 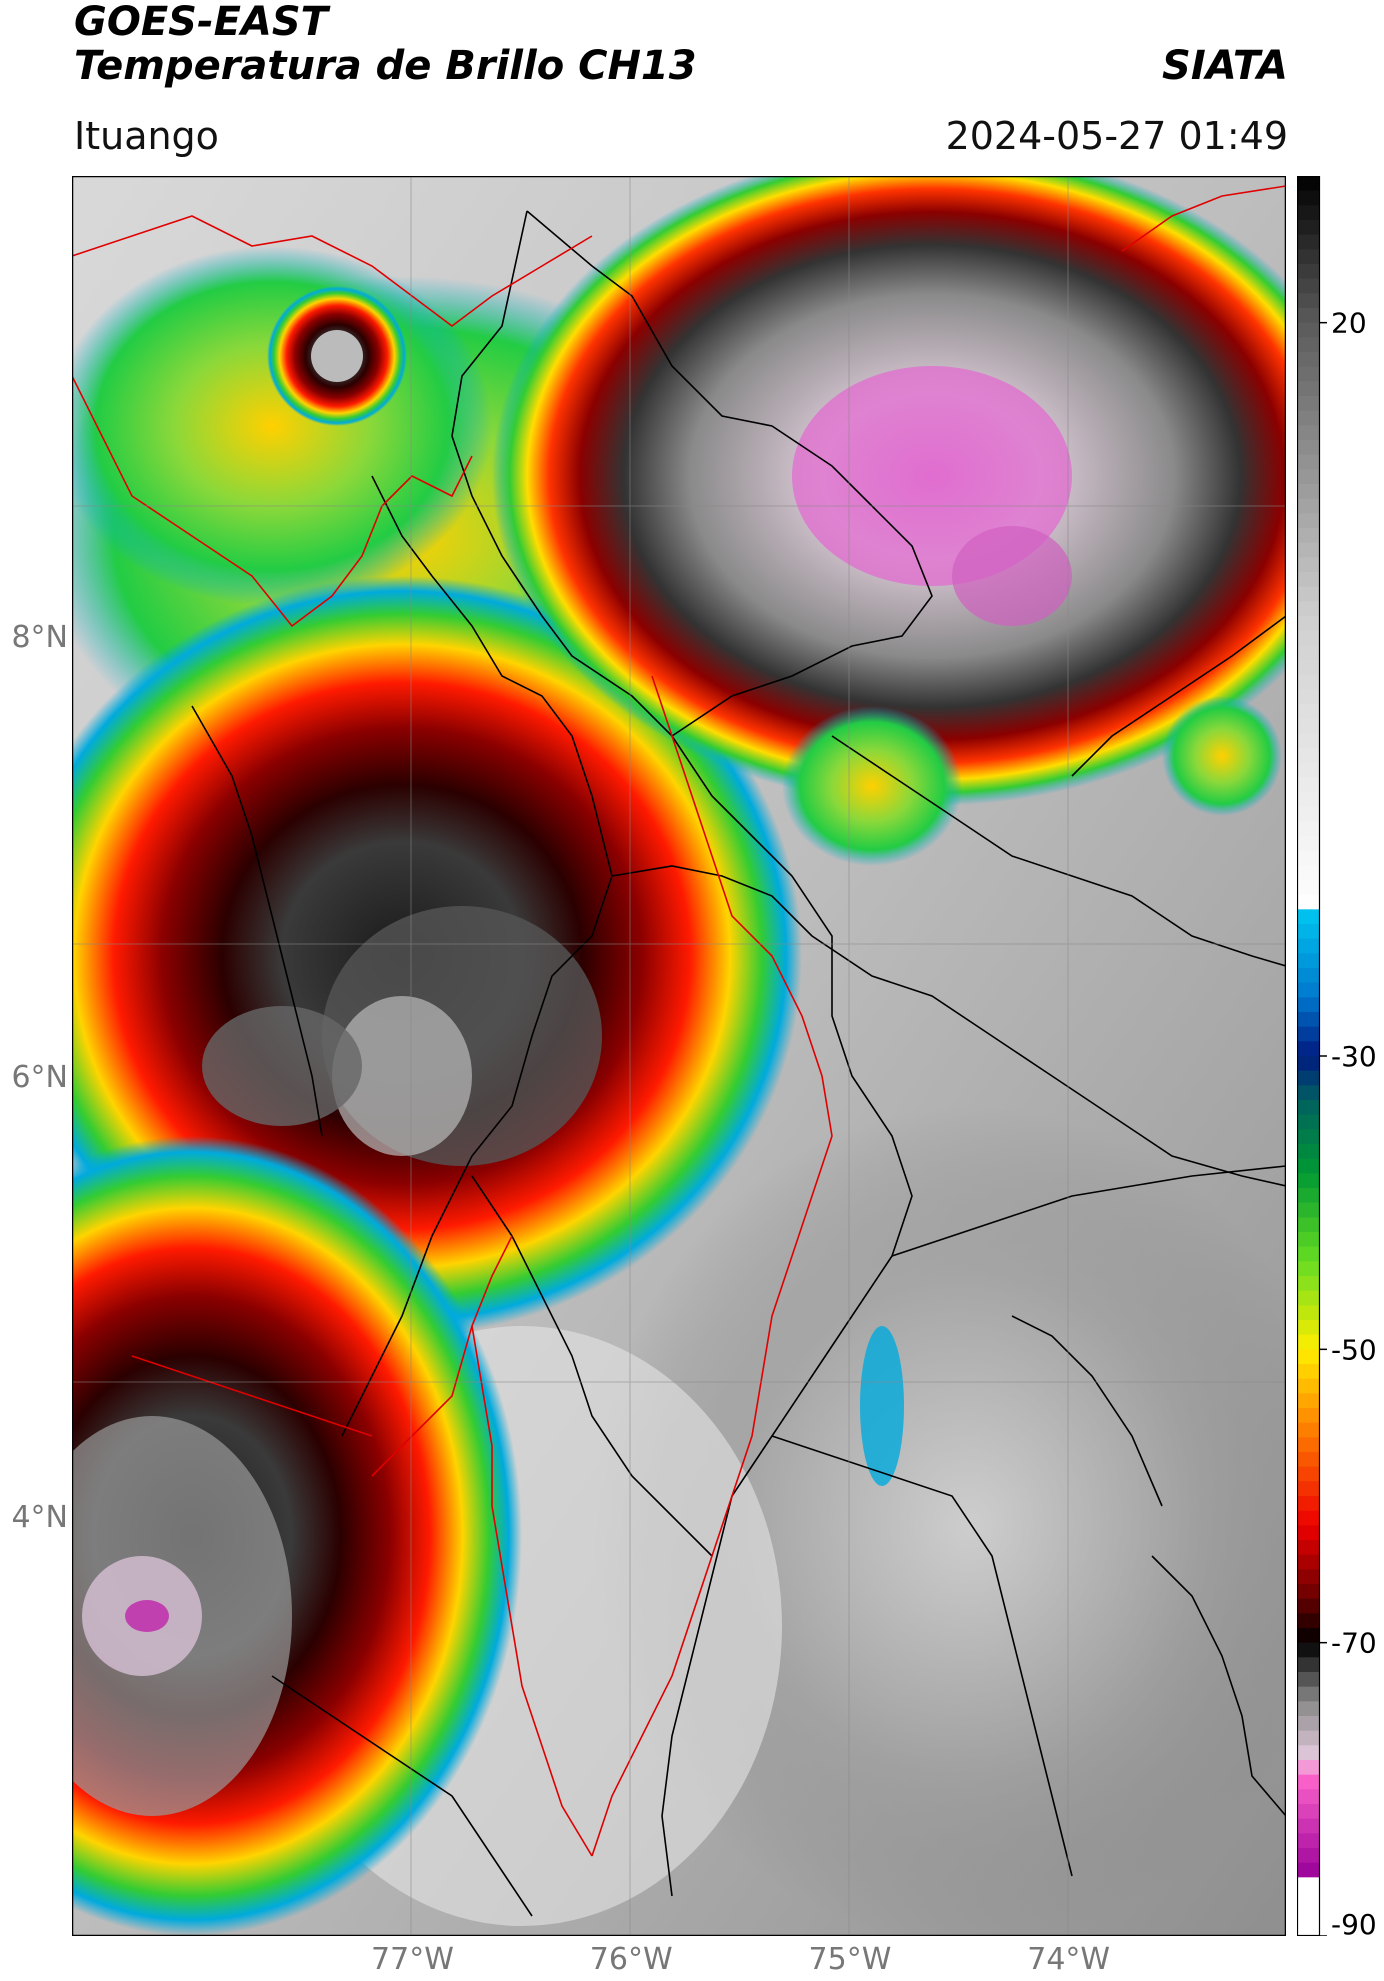 What do you see at coordinates (1354, 1349) in the screenshot?
I see `colorbar-tick-label: -50` at bounding box center [1354, 1349].